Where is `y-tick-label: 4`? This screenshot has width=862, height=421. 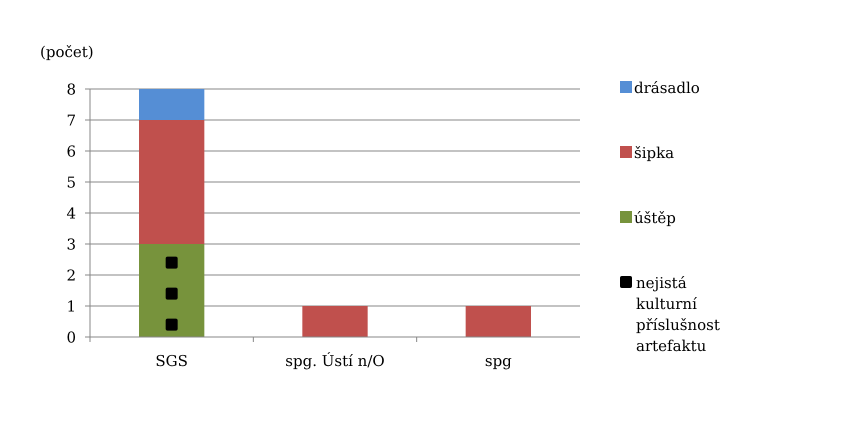 y-tick-label: 4 is located at coordinates (71, 213).